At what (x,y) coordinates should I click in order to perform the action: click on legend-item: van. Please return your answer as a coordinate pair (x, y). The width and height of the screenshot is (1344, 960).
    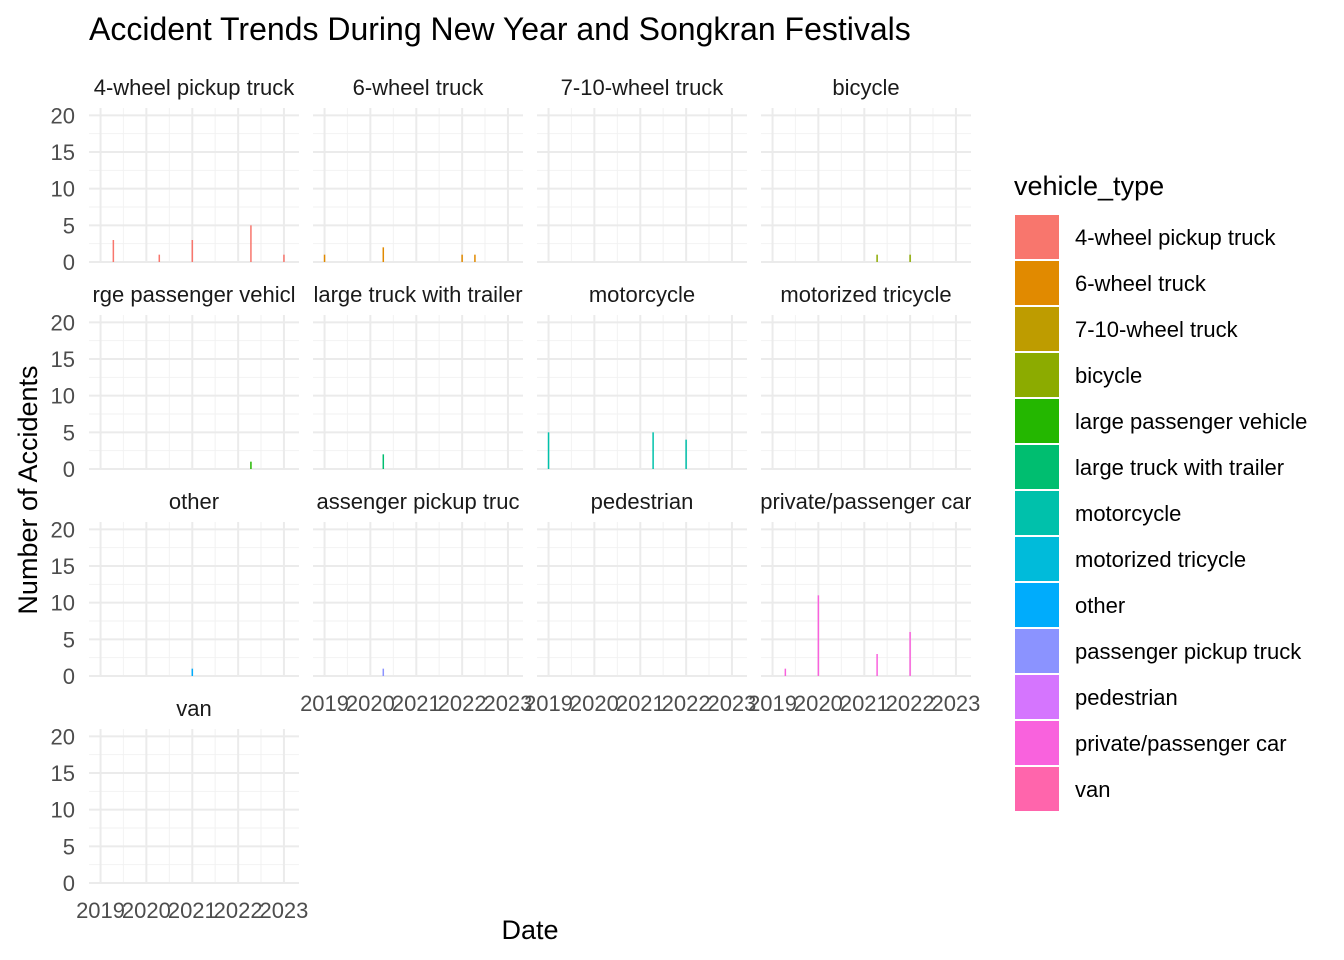
    Looking at the image, I should click on (1062, 789).